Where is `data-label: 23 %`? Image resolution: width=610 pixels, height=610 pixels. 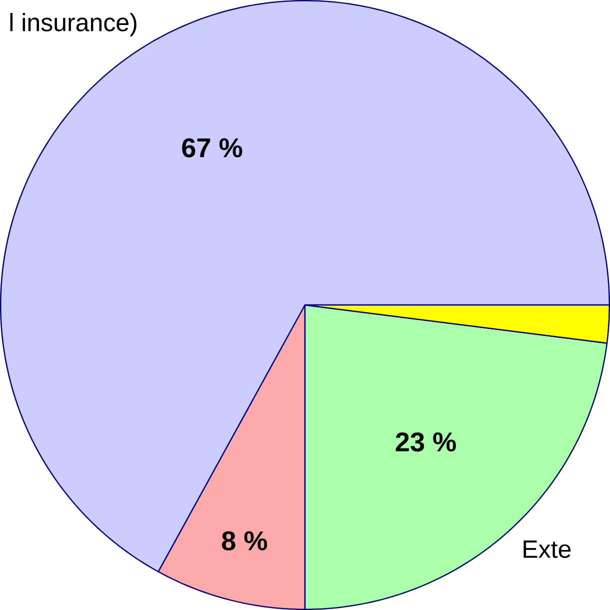
data-label: 23 % is located at coordinates (426, 442).